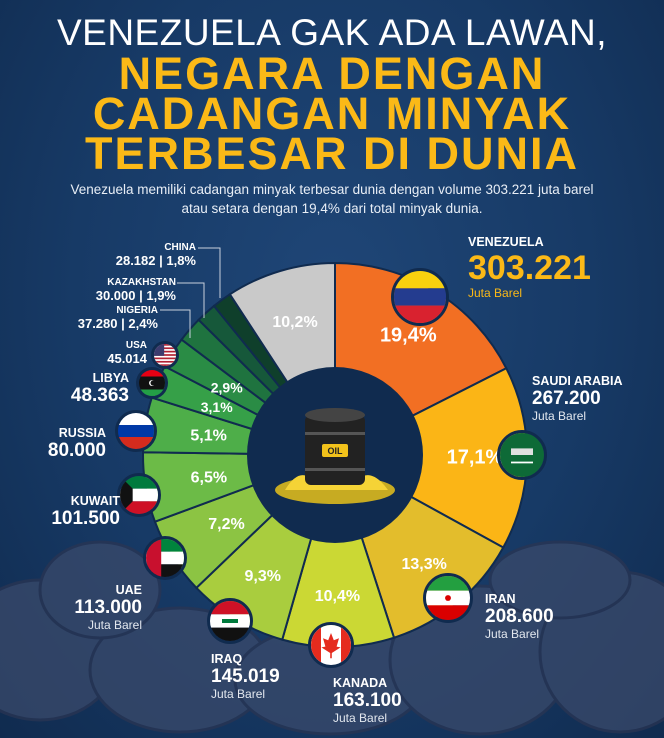 Image resolution: width=664 pixels, height=738 pixels. What do you see at coordinates (500, 599) in the screenshot?
I see `country-name: IRAN` at bounding box center [500, 599].